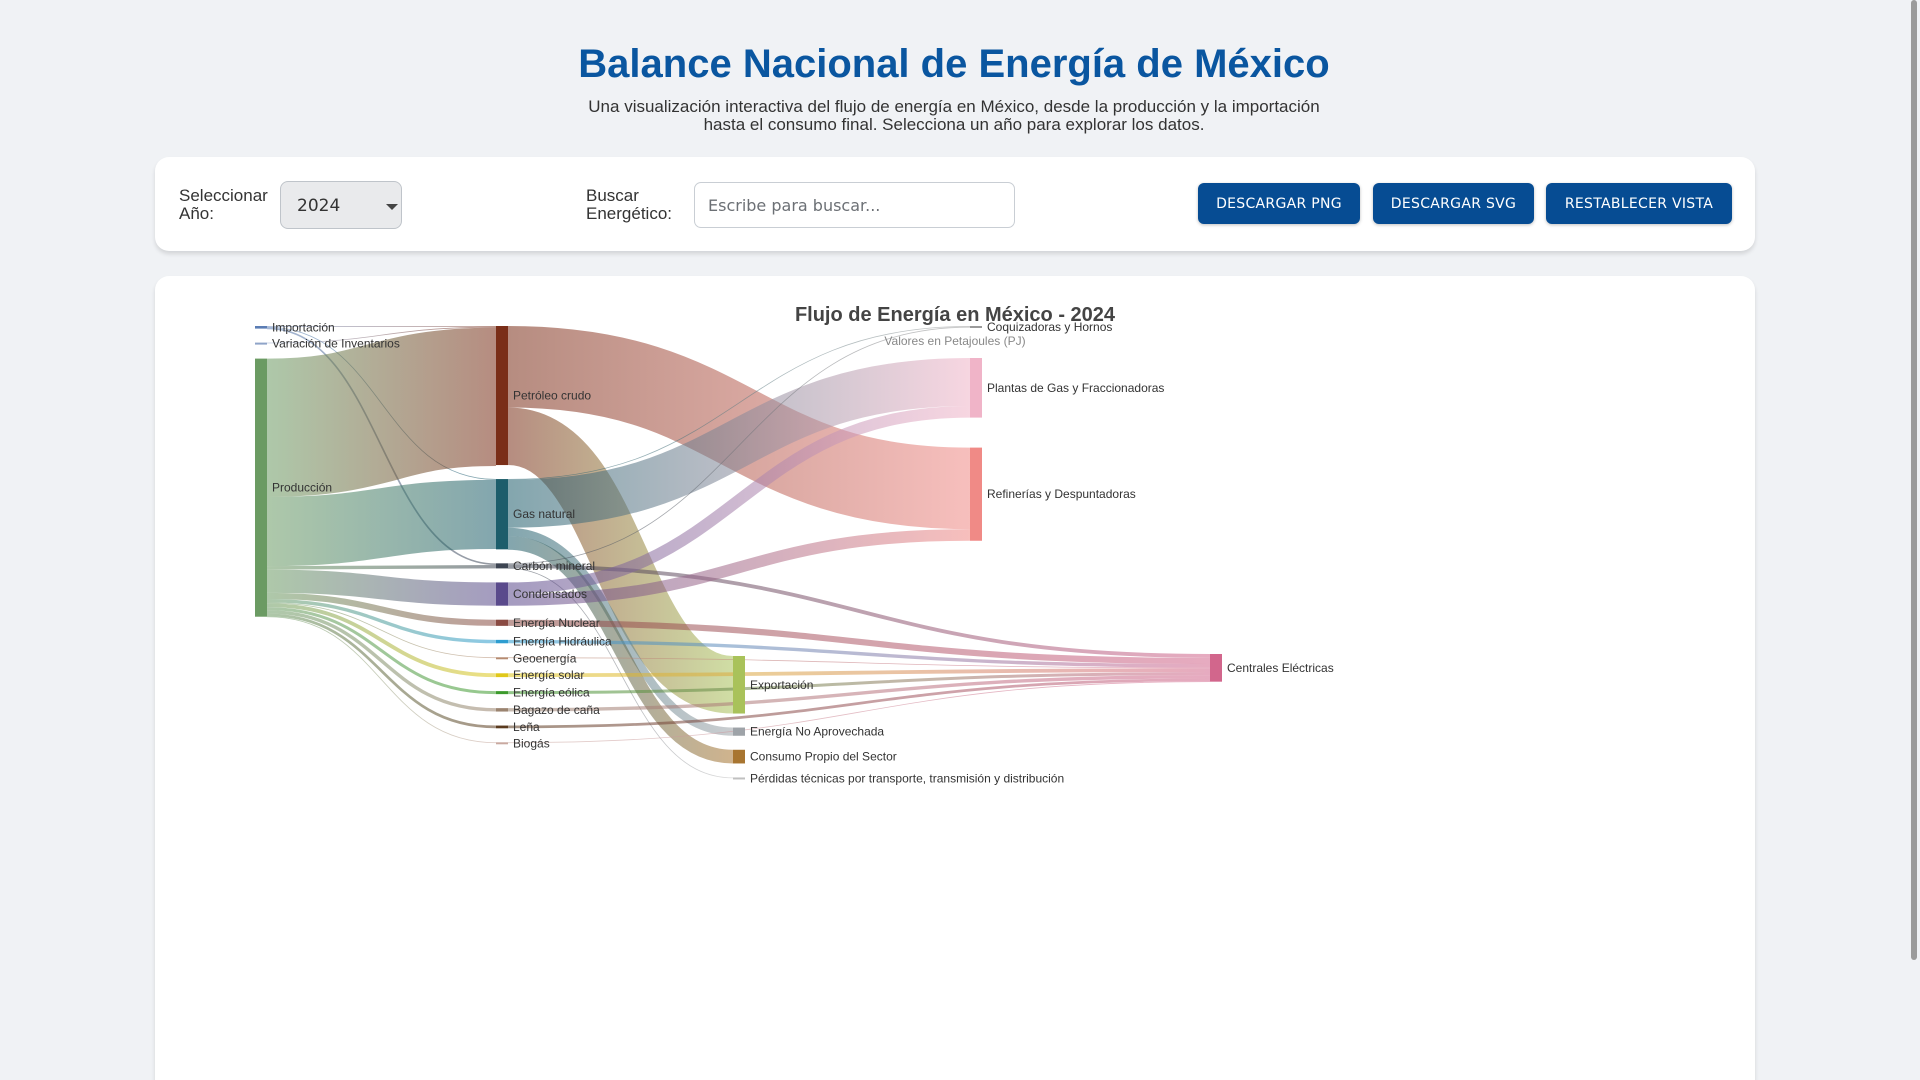 The image size is (1920, 1080). Describe the element at coordinates (1453, 203) in the screenshot. I see `download-svg-button: Descargar SVG` at that location.